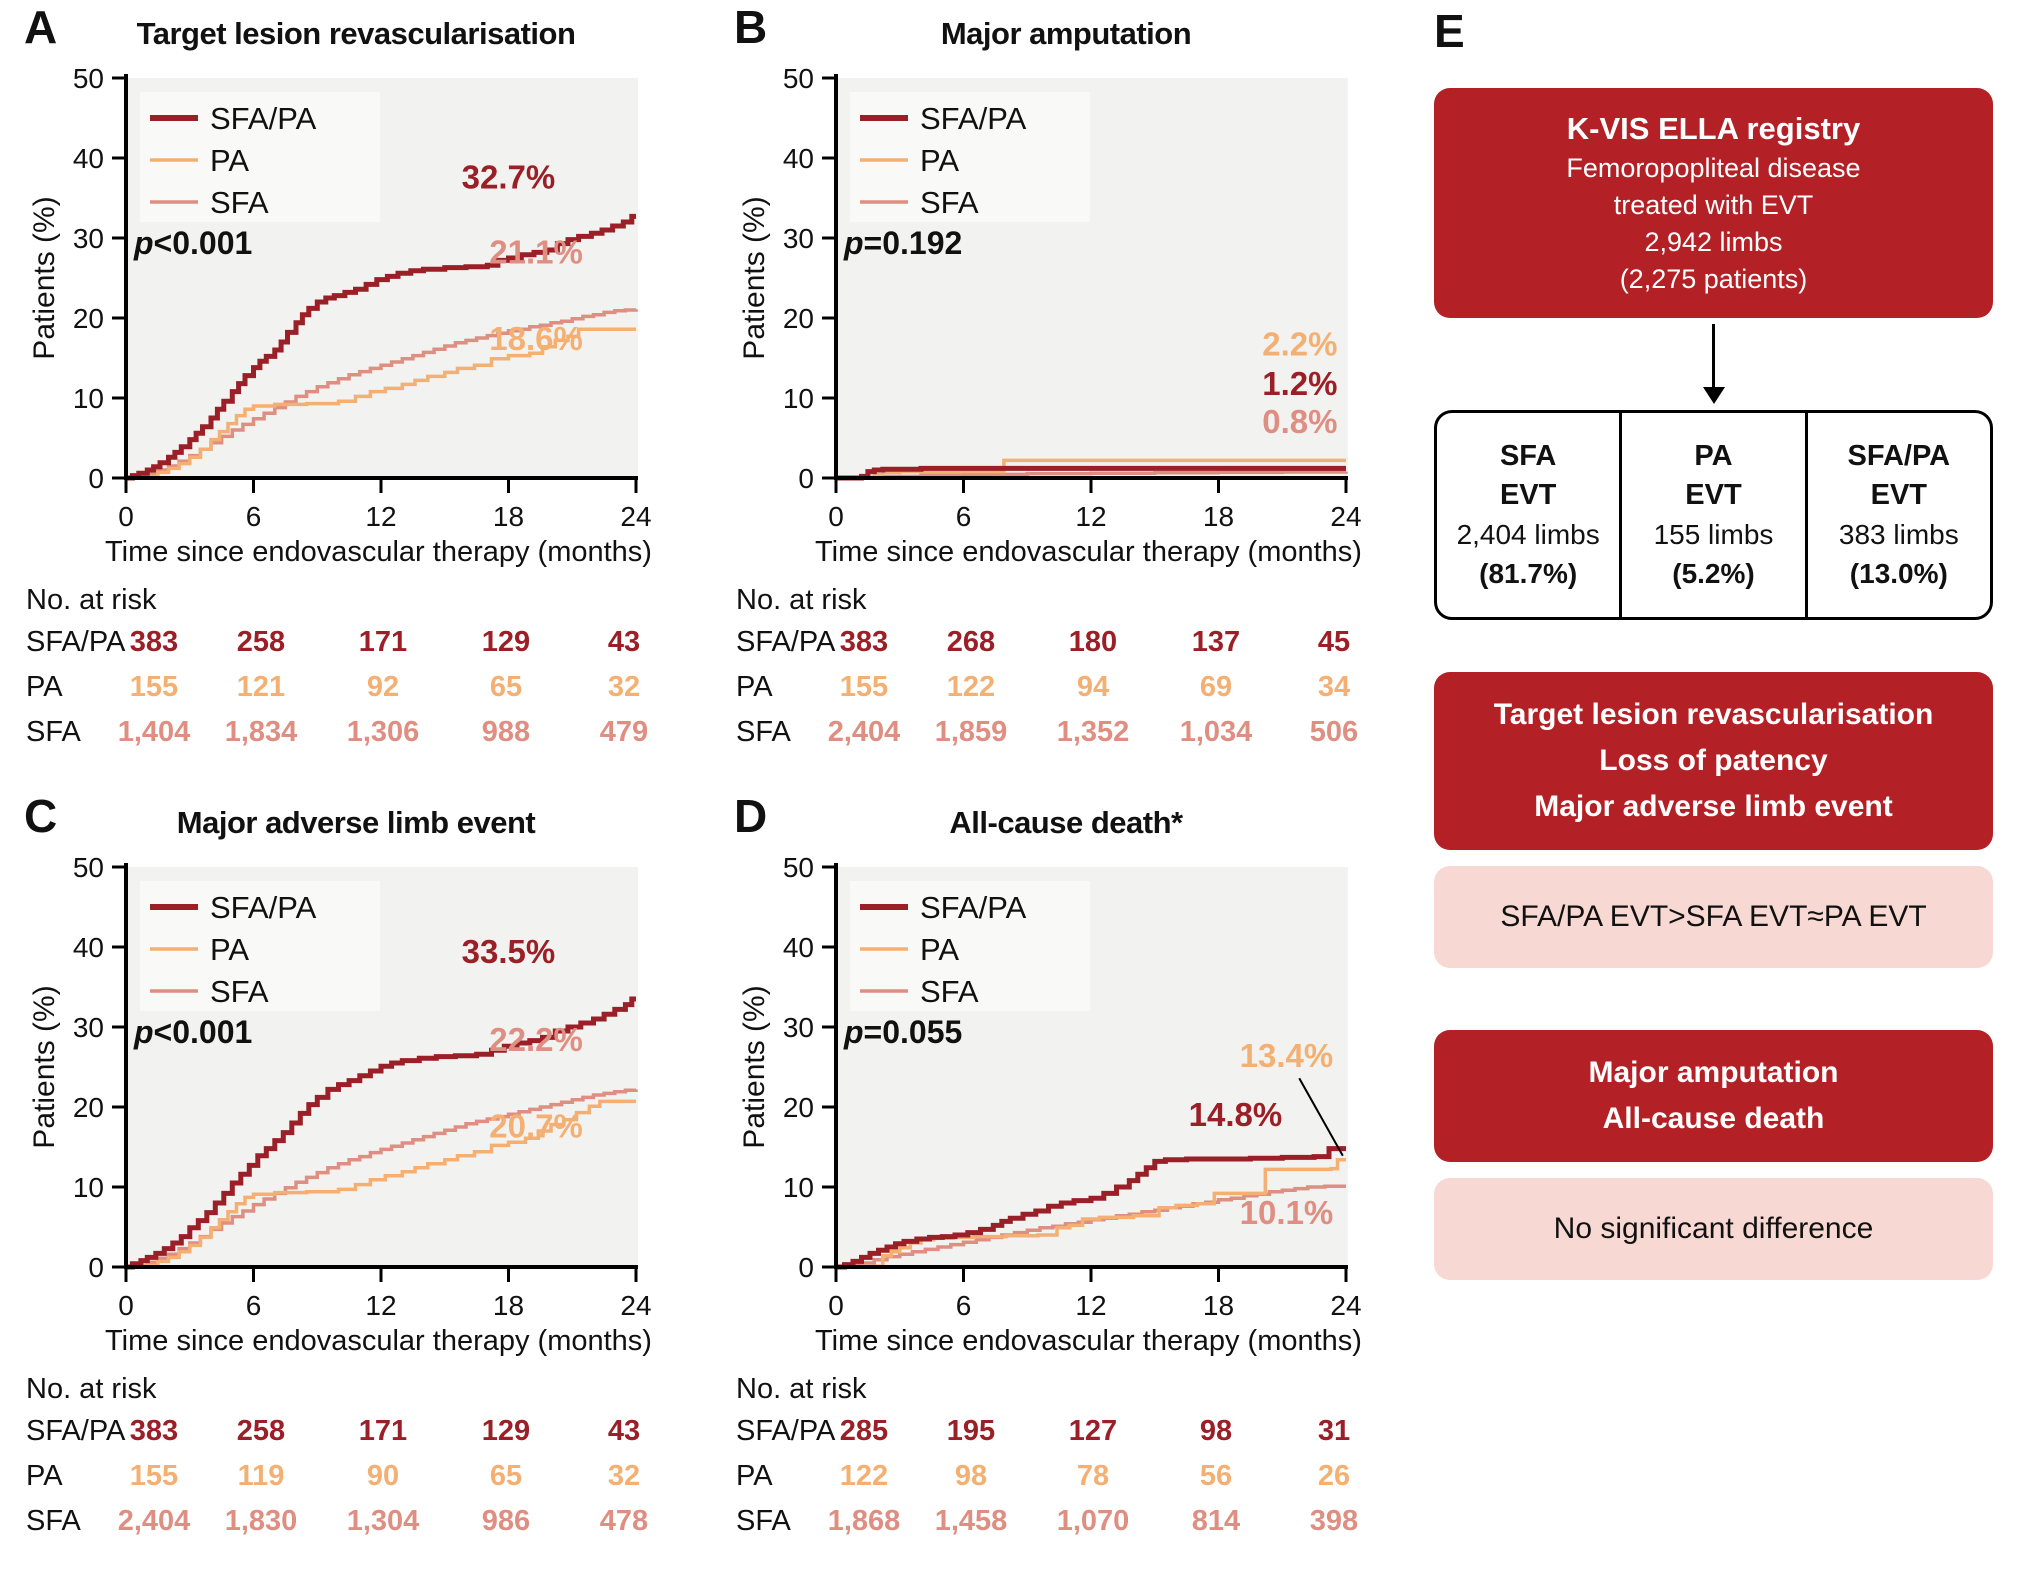  I want to click on risk-row-sfa-pa: SFA/PA 285 195 127 98 31, so click(1076, 1431).